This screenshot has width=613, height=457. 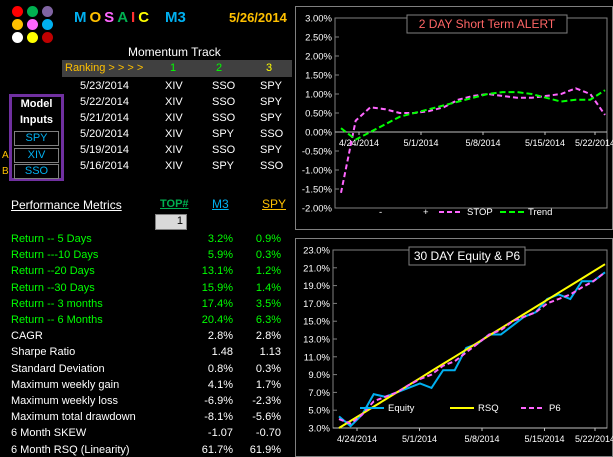 I want to click on metric-spy-value: 1.4%, so click(x=268, y=287).